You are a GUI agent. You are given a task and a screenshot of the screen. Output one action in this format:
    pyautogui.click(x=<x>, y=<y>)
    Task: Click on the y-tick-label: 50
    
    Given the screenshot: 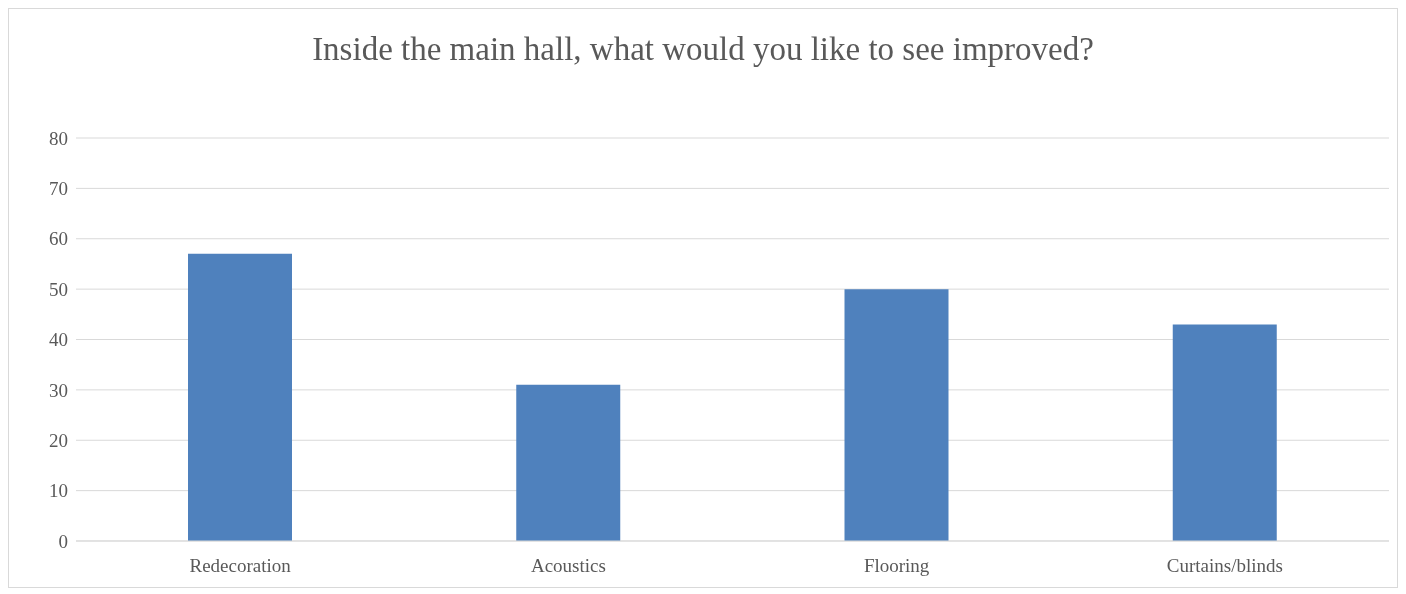 What is the action you would take?
    pyautogui.click(x=58, y=289)
    